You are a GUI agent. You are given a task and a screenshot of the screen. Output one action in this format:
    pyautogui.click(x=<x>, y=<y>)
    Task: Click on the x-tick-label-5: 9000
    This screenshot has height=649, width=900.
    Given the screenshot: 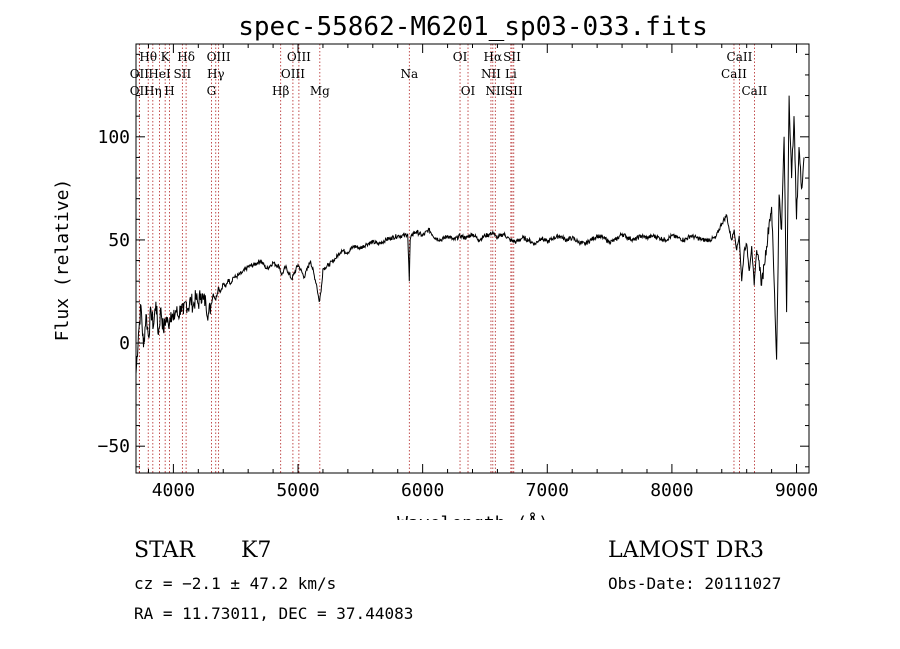 What is the action you would take?
    pyautogui.click(x=796, y=490)
    